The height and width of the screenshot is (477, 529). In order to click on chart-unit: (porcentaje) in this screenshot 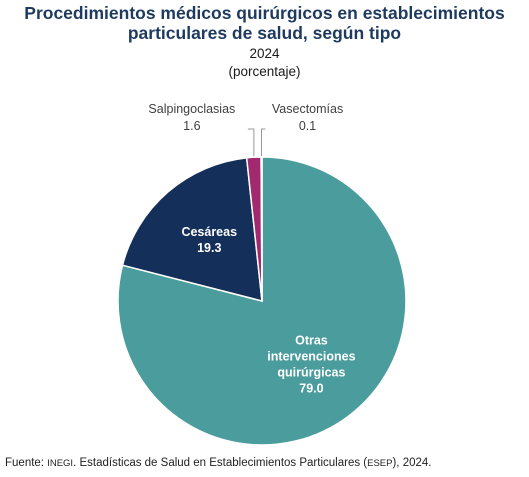, I will do `click(264, 71)`.